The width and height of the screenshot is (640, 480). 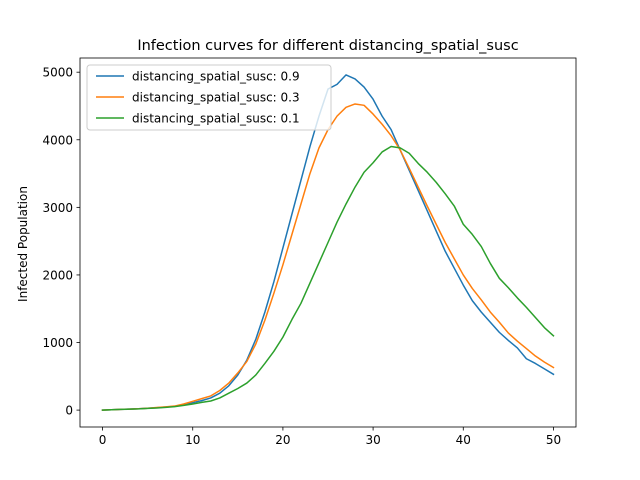 I want to click on y-tick-label: 3000, so click(x=57, y=208).